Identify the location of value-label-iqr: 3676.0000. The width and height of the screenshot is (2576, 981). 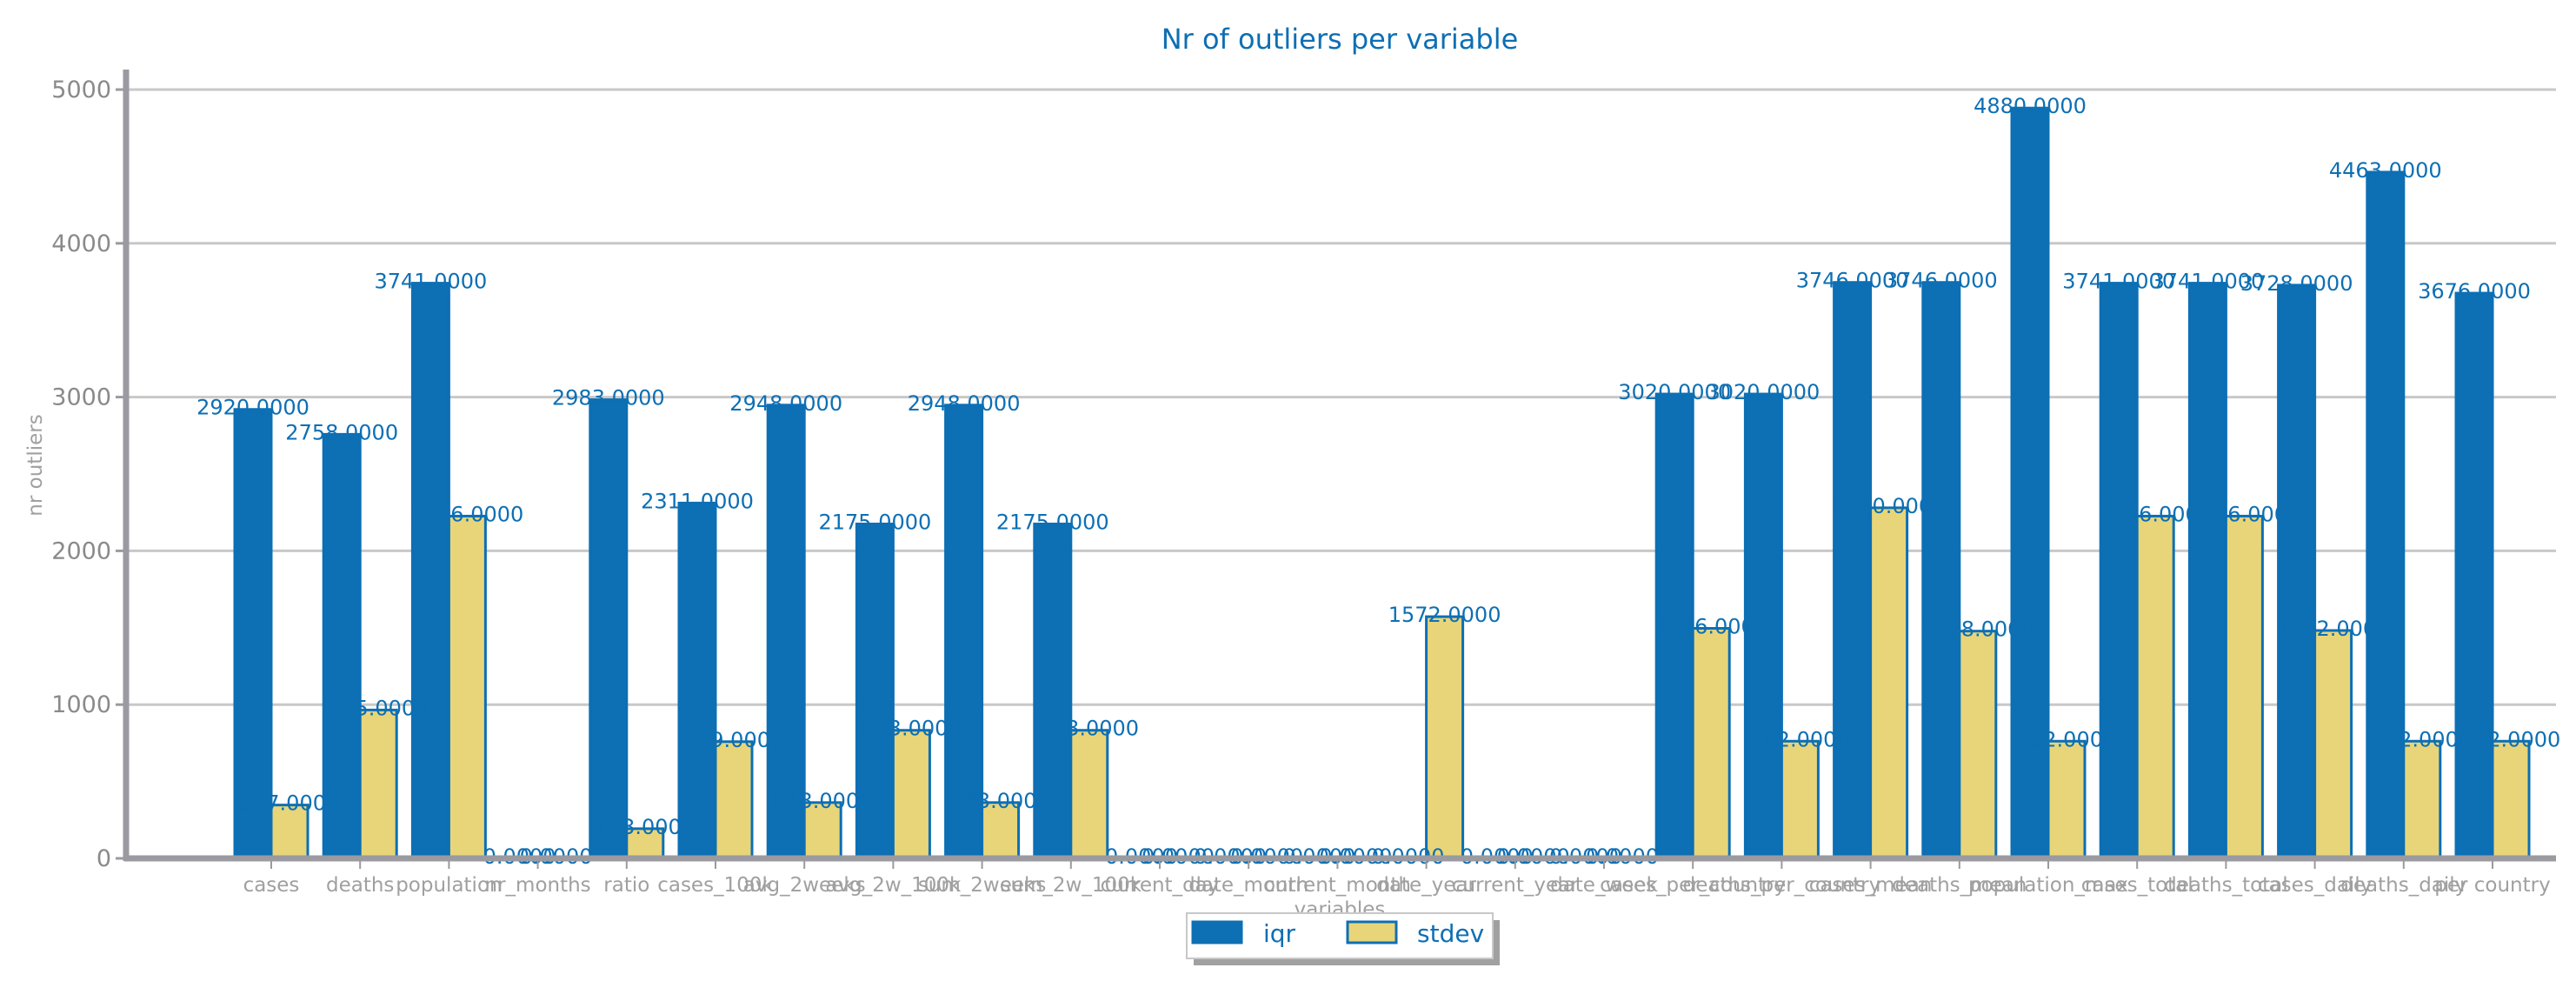
(2474, 291).